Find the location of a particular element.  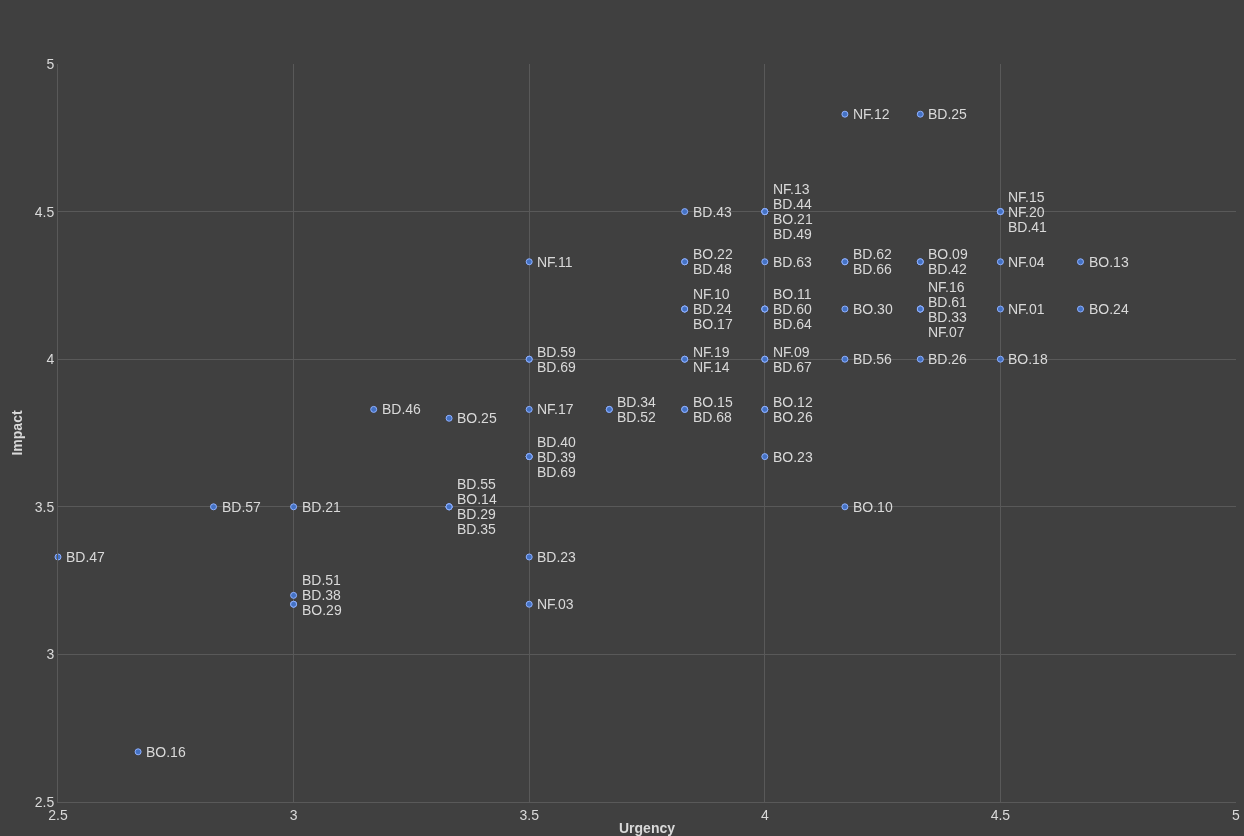

data-label: BD.66 is located at coordinates (873, 269).